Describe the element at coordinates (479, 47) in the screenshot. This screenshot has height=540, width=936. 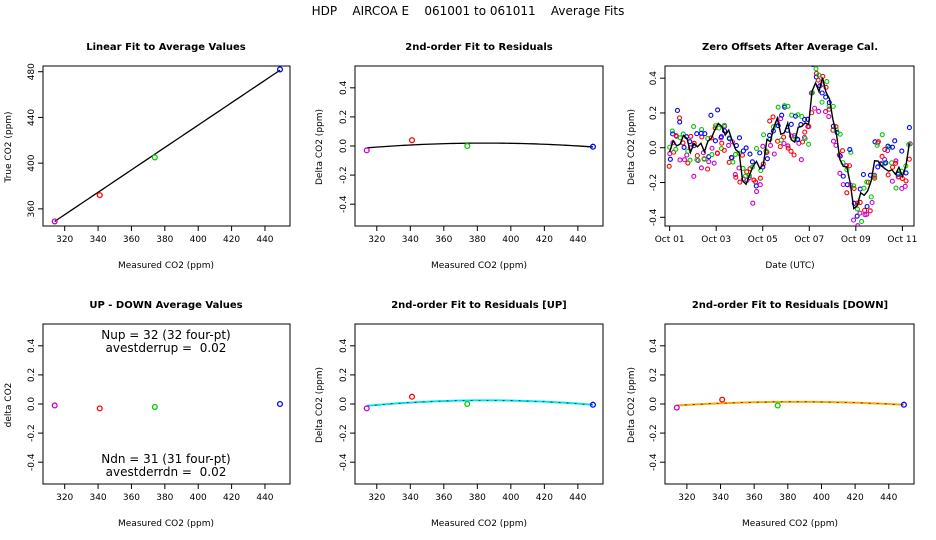
I see `panel-title: 2nd-order Fit to Residuals` at that location.